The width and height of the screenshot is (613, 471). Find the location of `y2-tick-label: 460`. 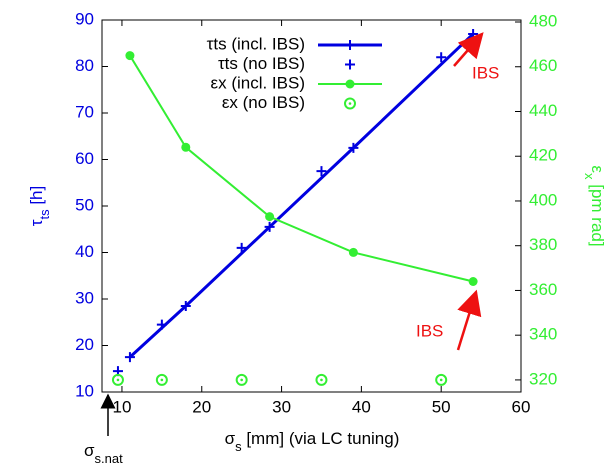

y2-tick-label: 460 is located at coordinates (543, 65).